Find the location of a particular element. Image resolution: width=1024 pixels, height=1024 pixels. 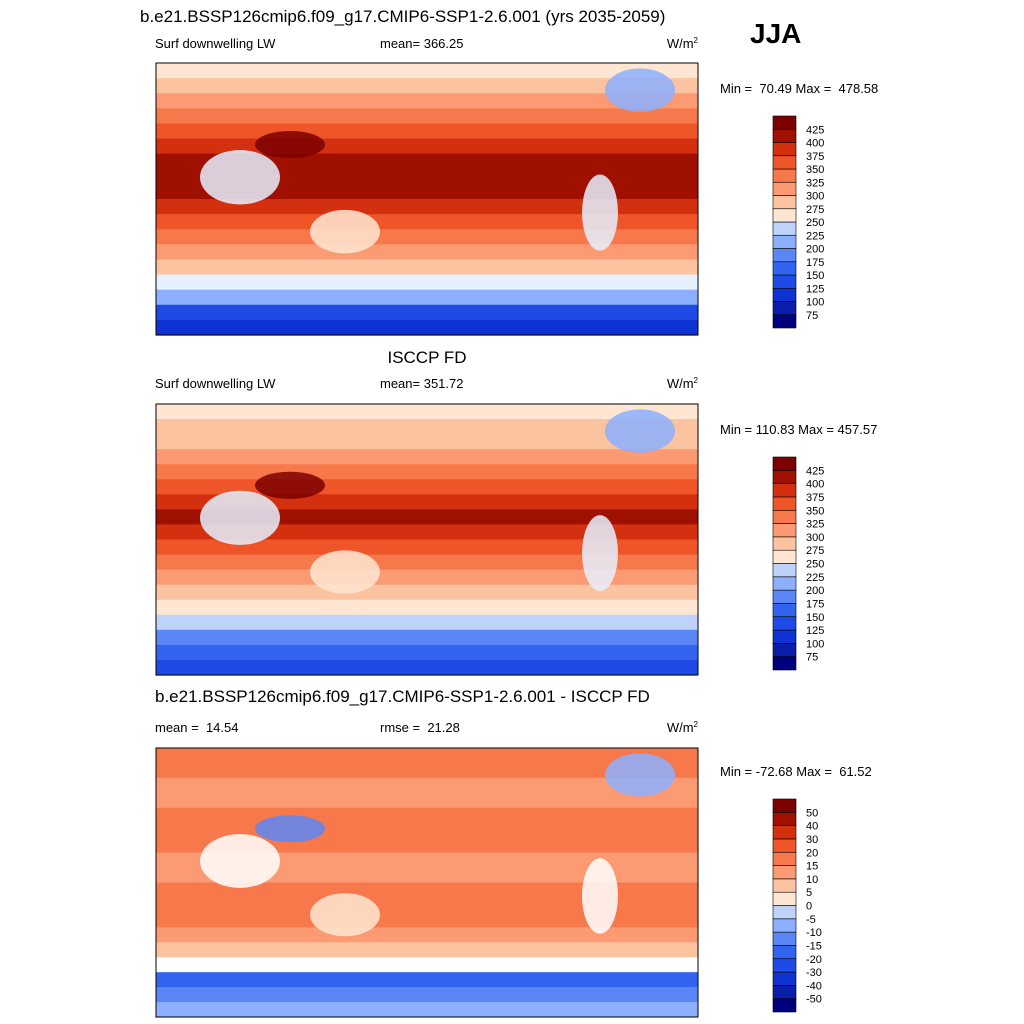

colorbar-label: -15 is located at coordinates (814, 946).